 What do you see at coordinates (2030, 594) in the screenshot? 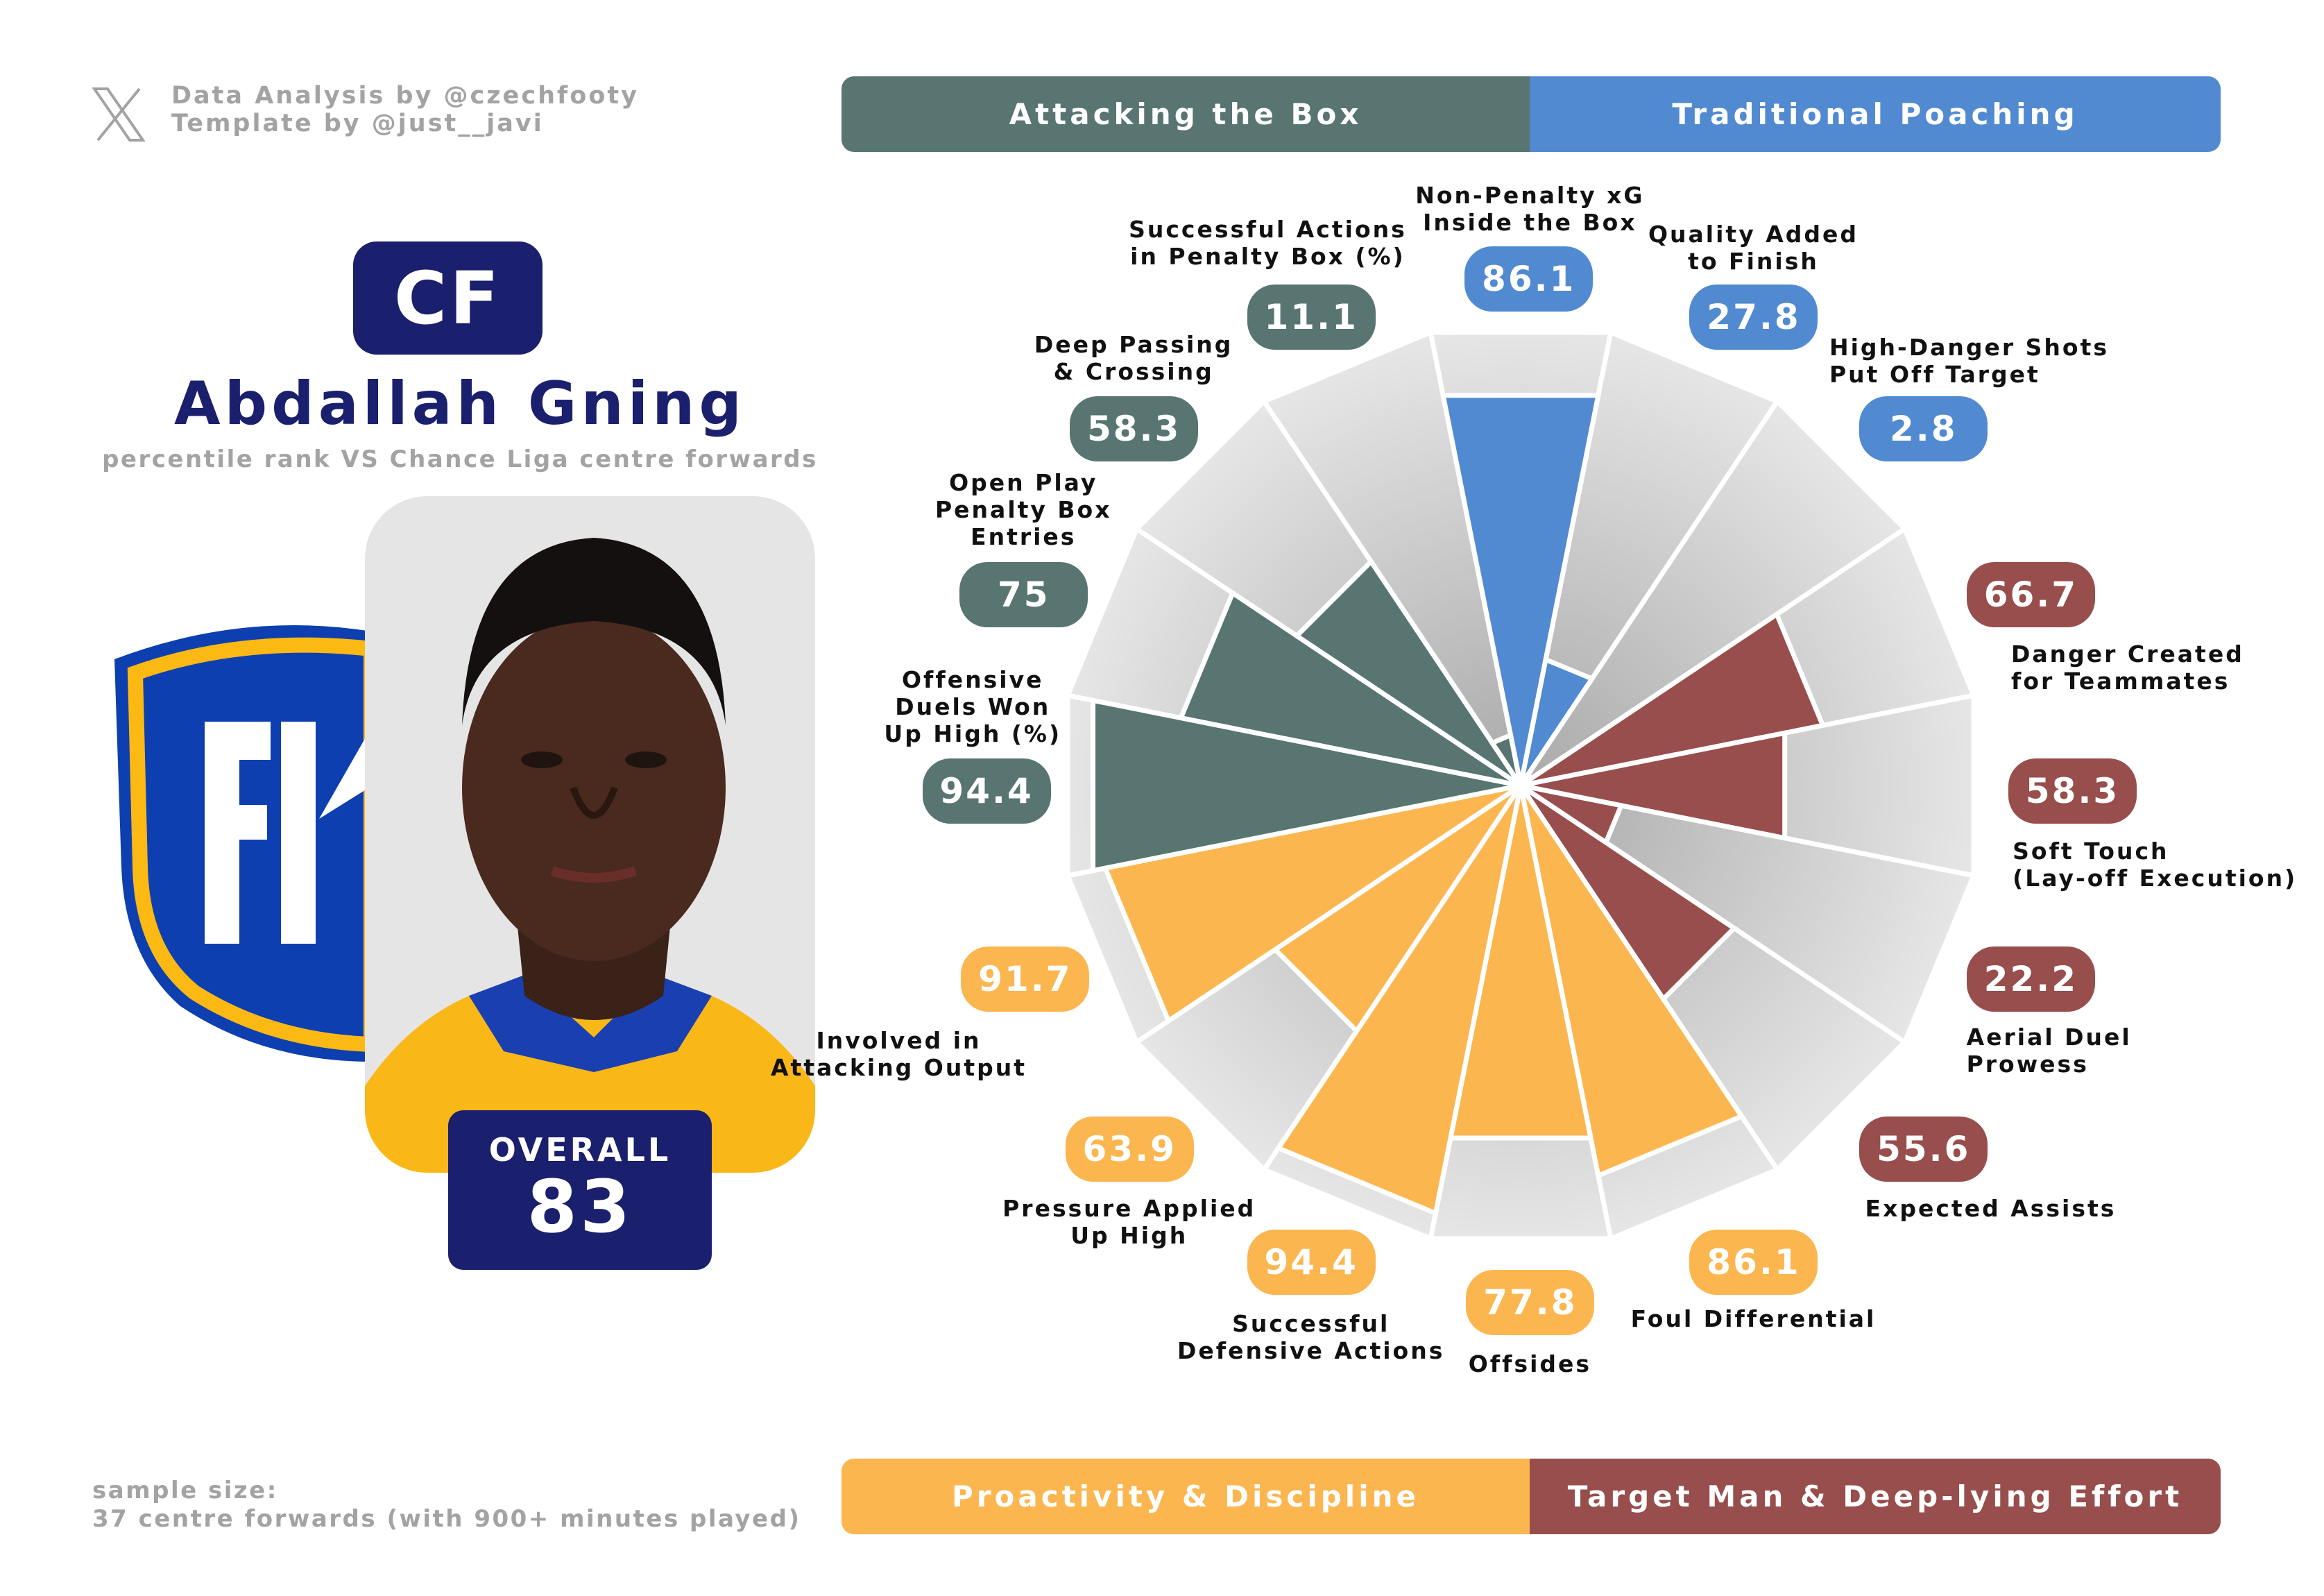
I see `metric-value-pill: 66.7` at bounding box center [2030, 594].